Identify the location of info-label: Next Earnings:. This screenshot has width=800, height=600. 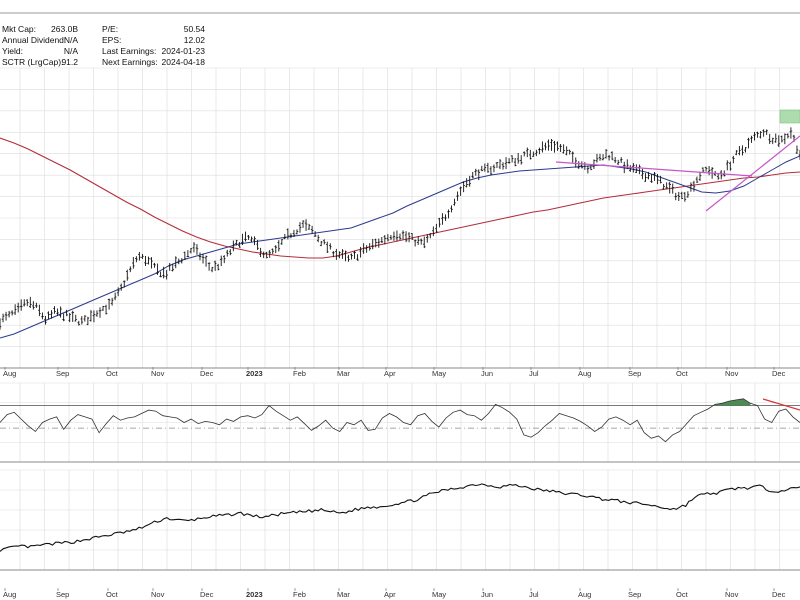
(130, 62).